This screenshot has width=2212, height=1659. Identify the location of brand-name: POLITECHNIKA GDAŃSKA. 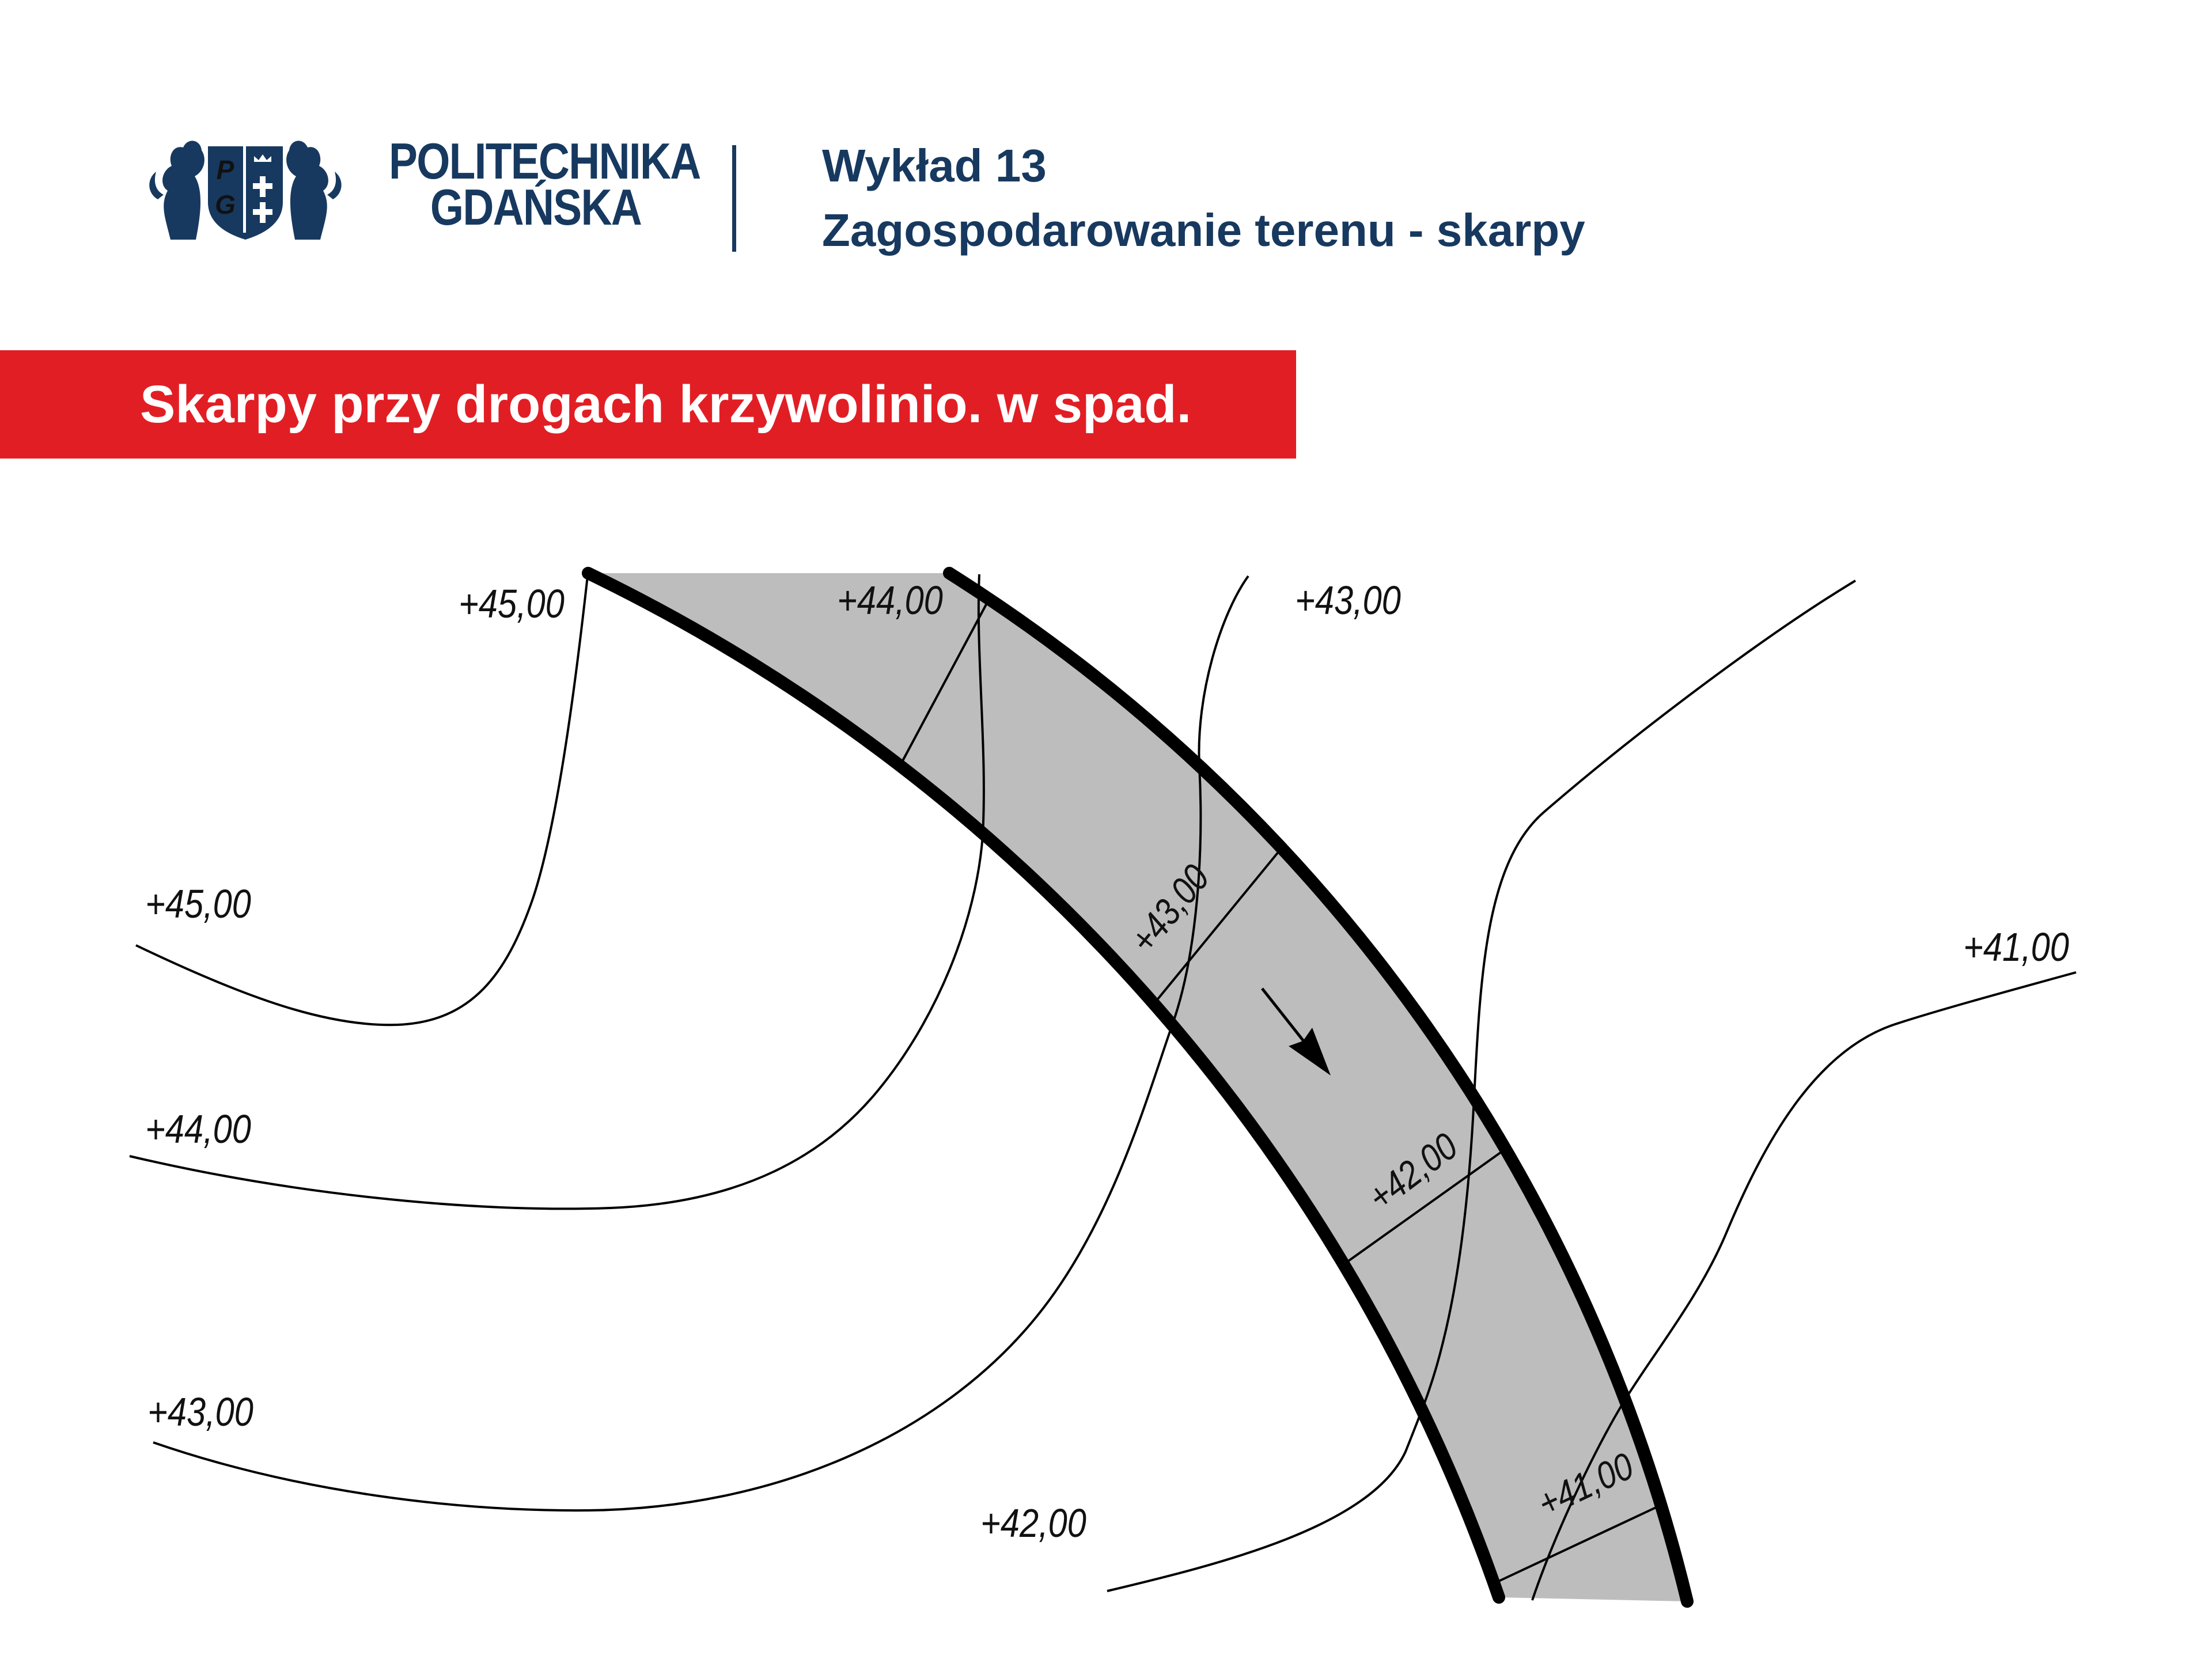
(545, 184).